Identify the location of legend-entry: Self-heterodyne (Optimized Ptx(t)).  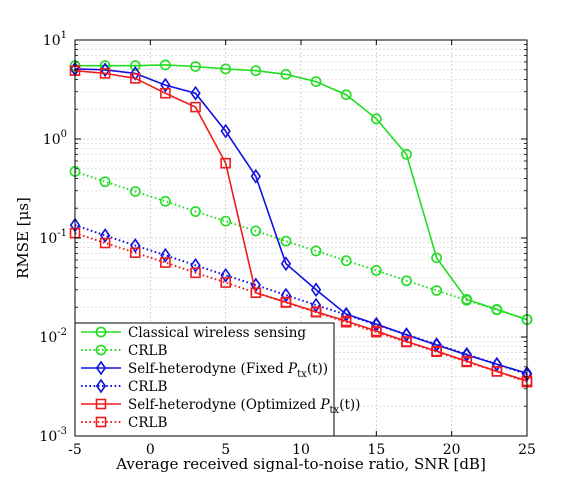
(220, 406).